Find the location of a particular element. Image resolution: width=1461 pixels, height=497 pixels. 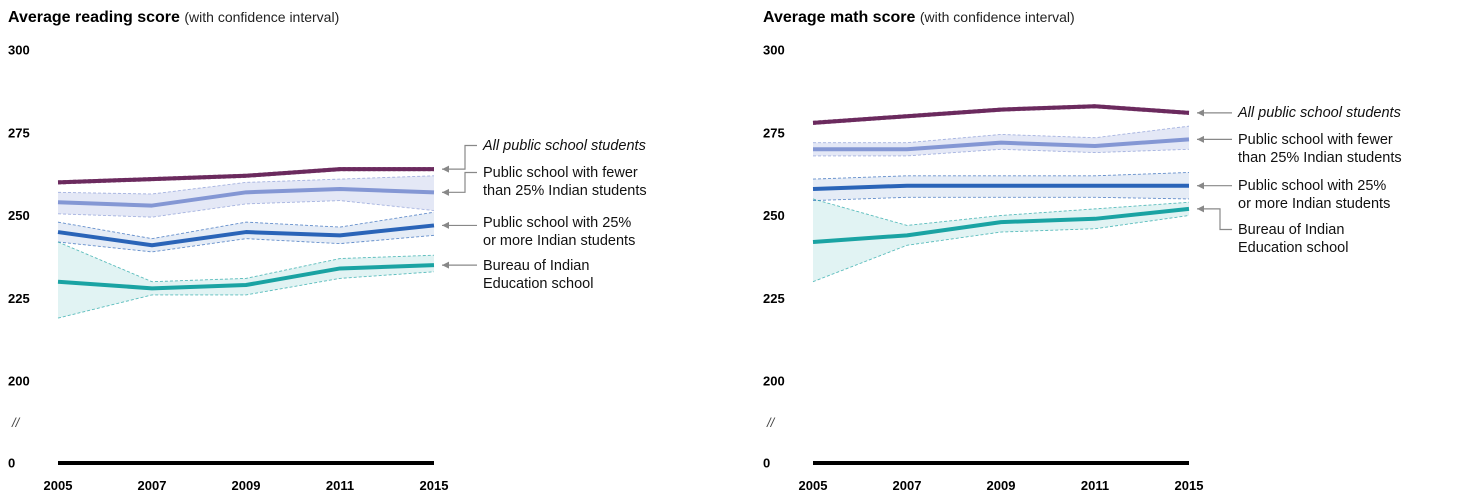

chart-title-main: Average reading score is located at coordinates (94, 17).